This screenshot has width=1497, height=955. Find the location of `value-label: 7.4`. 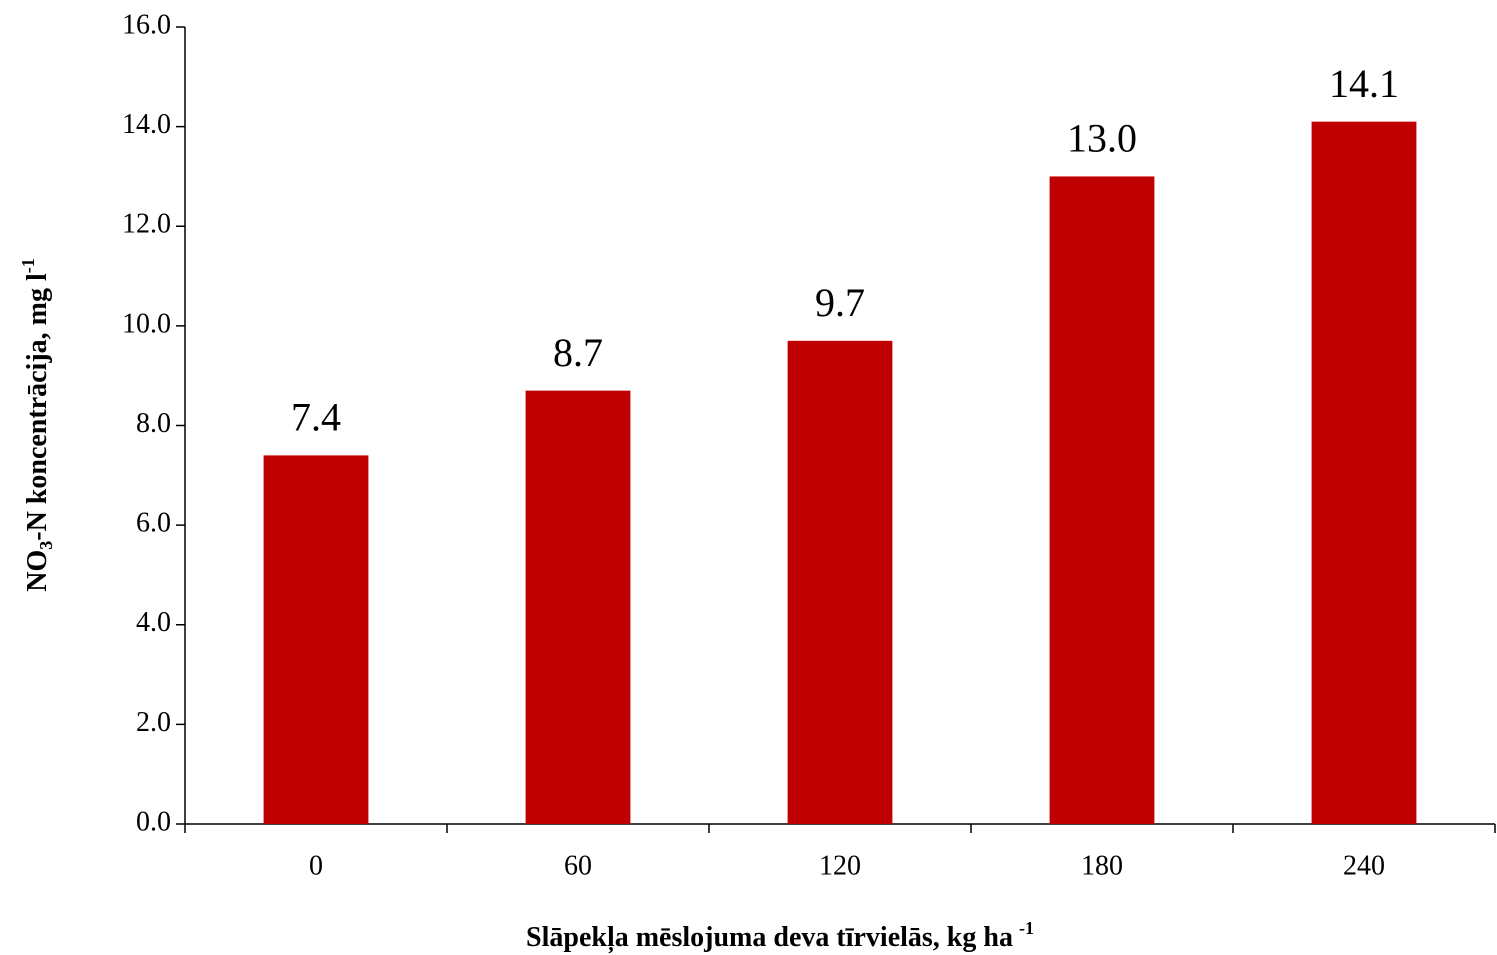

value-label: 7.4 is located at coordinates (316, 417).